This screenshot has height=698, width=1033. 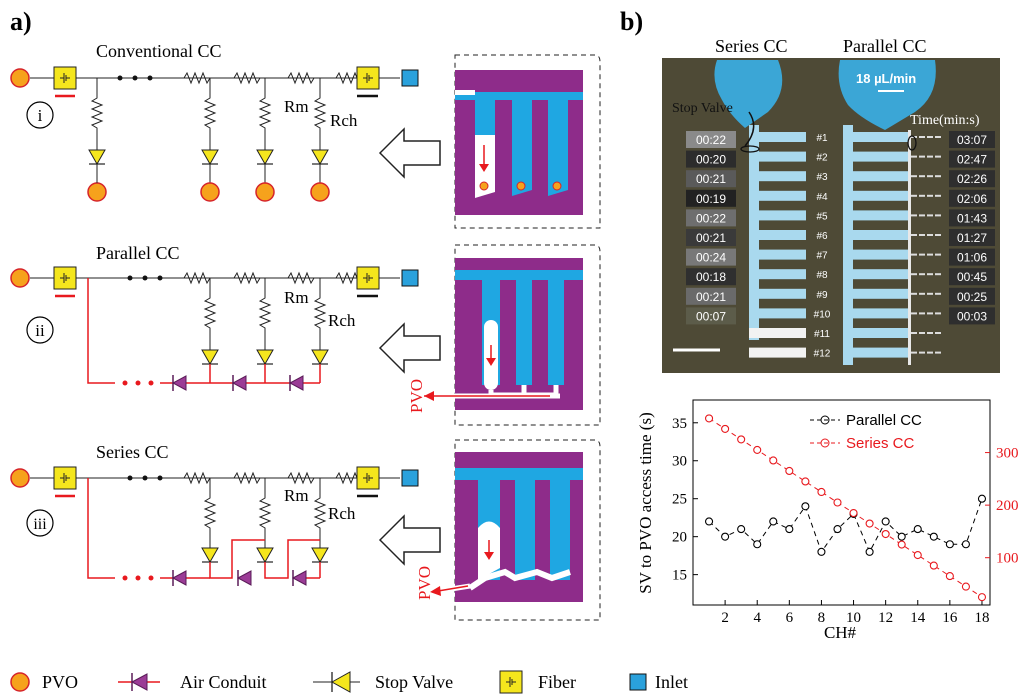 What do you see at coordinates (40, 330) in the screenshot?
I see `roman-ii: ii` at bounding box center [40, 330].